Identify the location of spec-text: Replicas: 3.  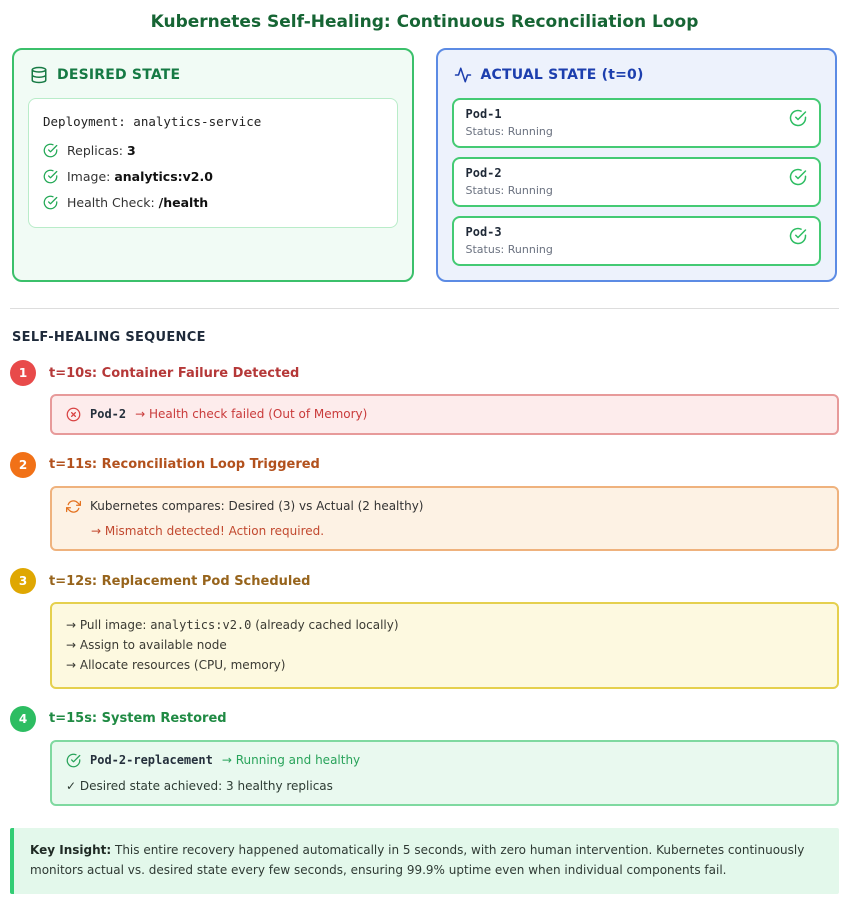
(101, 150).